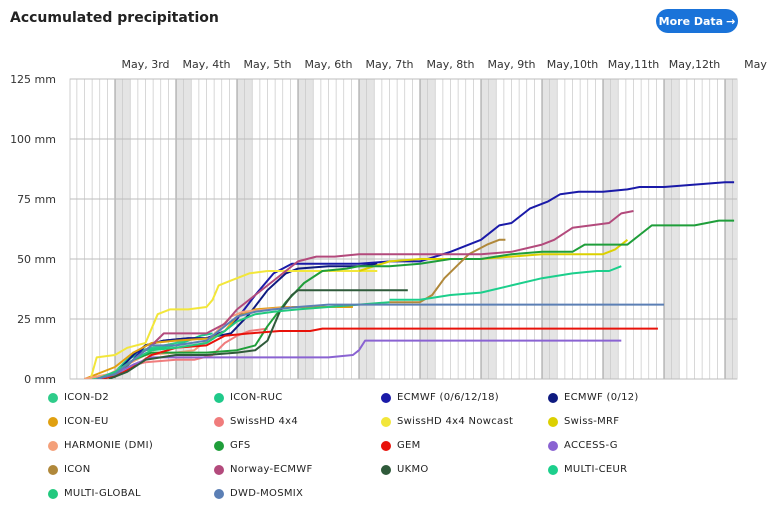 The height and width of the screenshot is (512, 777). I want to click on chart-title: Accumulated precipitation, so click(114, 18).